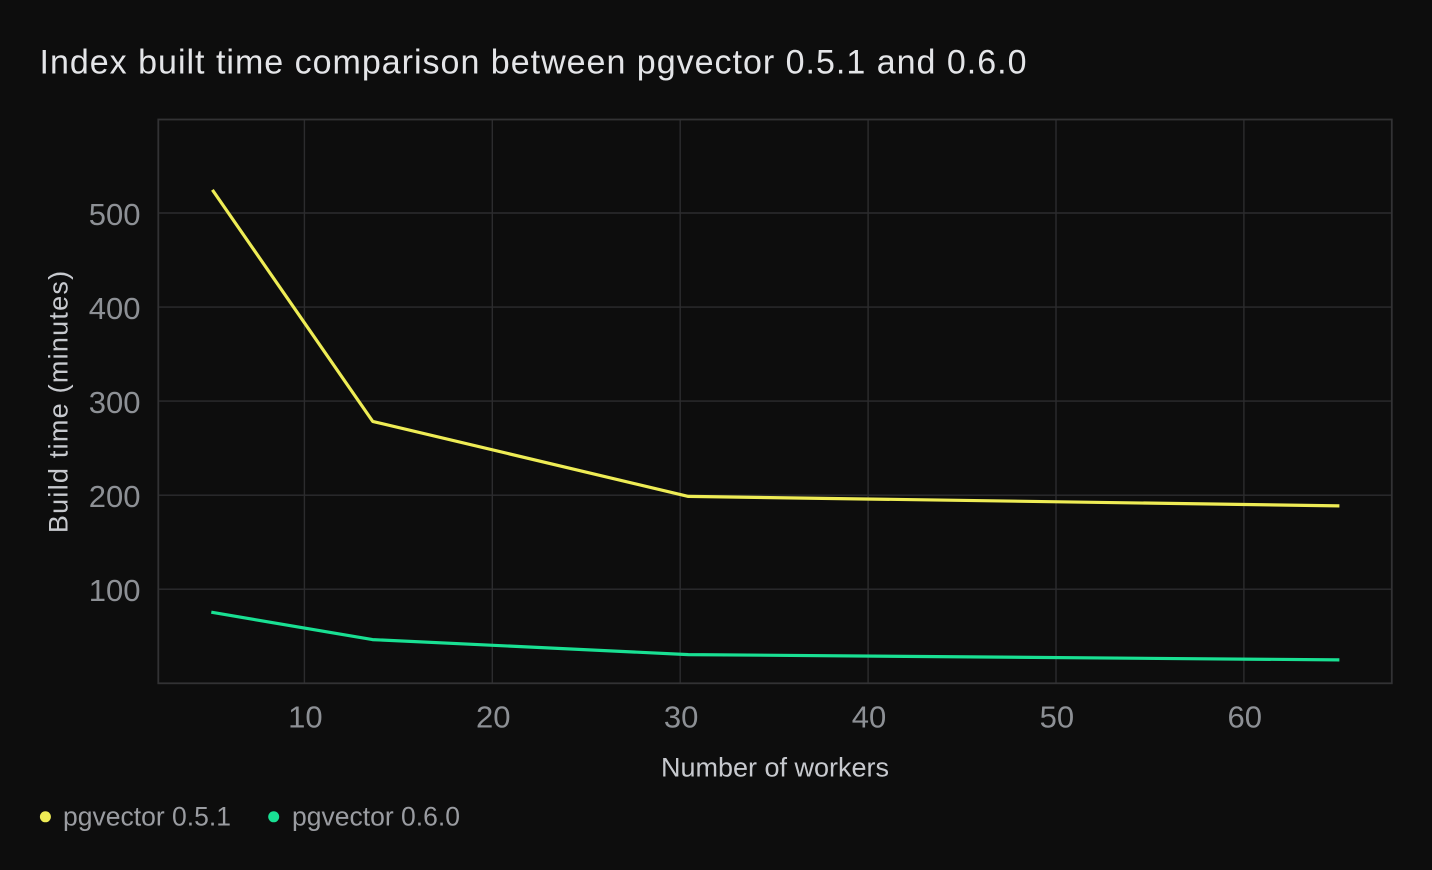  I want to click on svg-text: pgvector 0.5.1, so click(147, 816).